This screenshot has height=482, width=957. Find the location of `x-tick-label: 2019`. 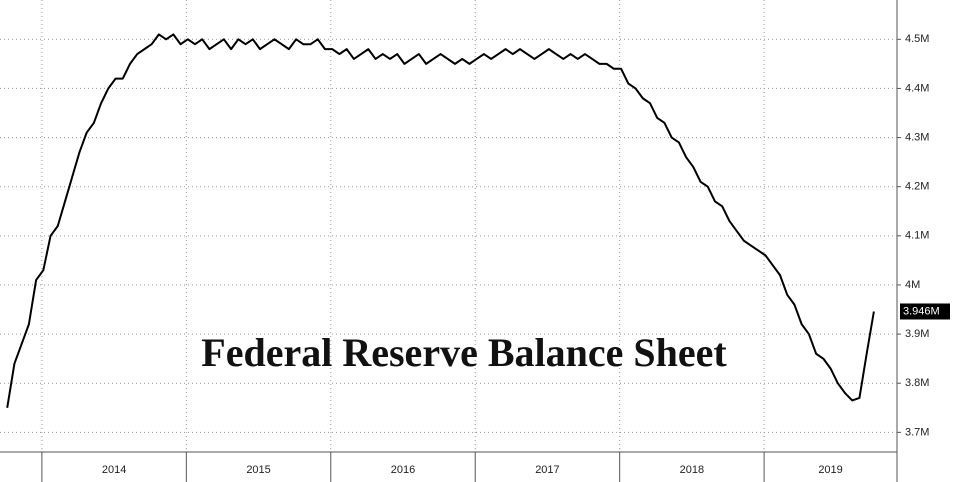

x-tick-label: 2019 is located at coordinates (830, 470).